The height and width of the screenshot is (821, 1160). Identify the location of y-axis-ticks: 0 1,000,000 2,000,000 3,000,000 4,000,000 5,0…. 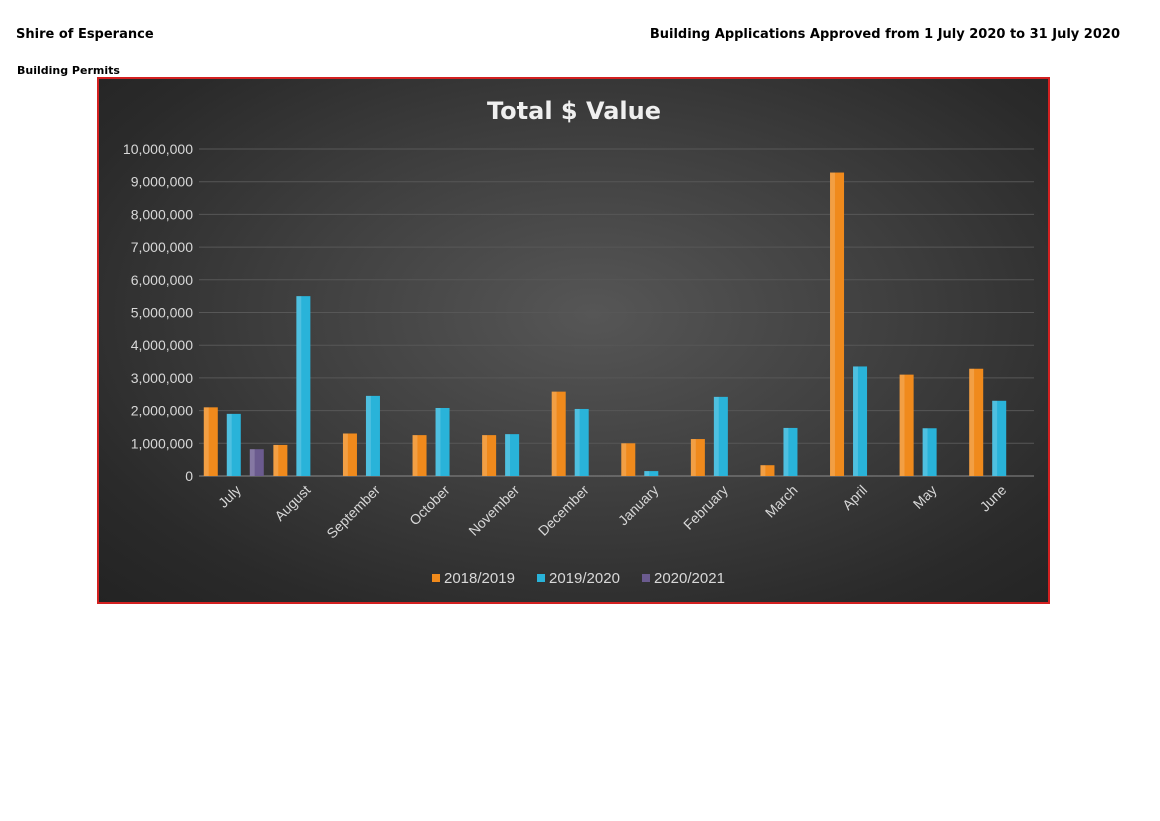
(158, 312).